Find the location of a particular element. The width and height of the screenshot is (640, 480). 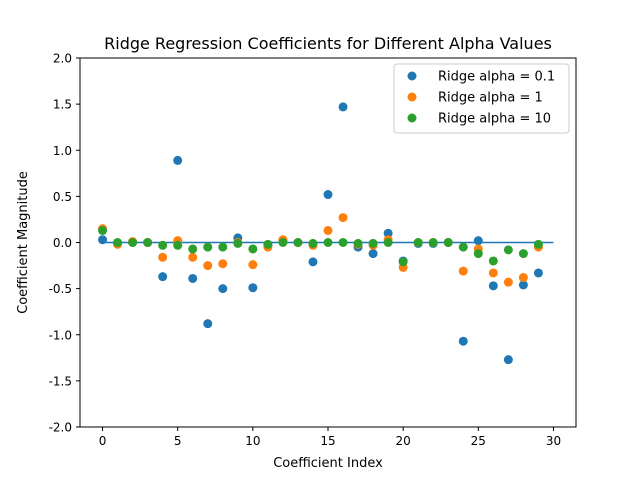

y-tick-label: 1.0 is located at coordinates (62, 151).